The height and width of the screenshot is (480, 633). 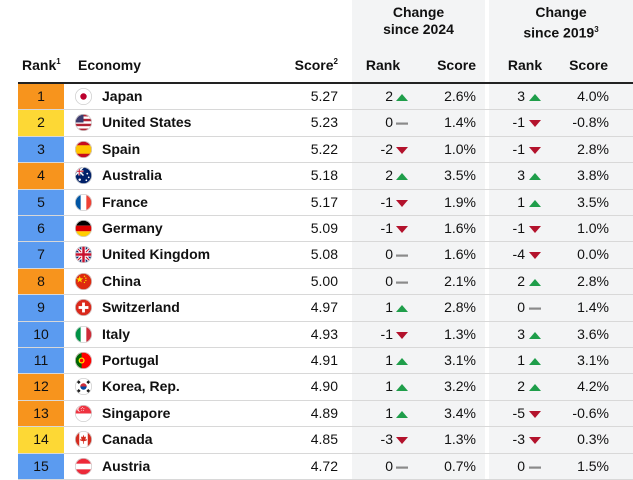 I want to click on economy-name: Switzerland, so click(x=141, y=307).